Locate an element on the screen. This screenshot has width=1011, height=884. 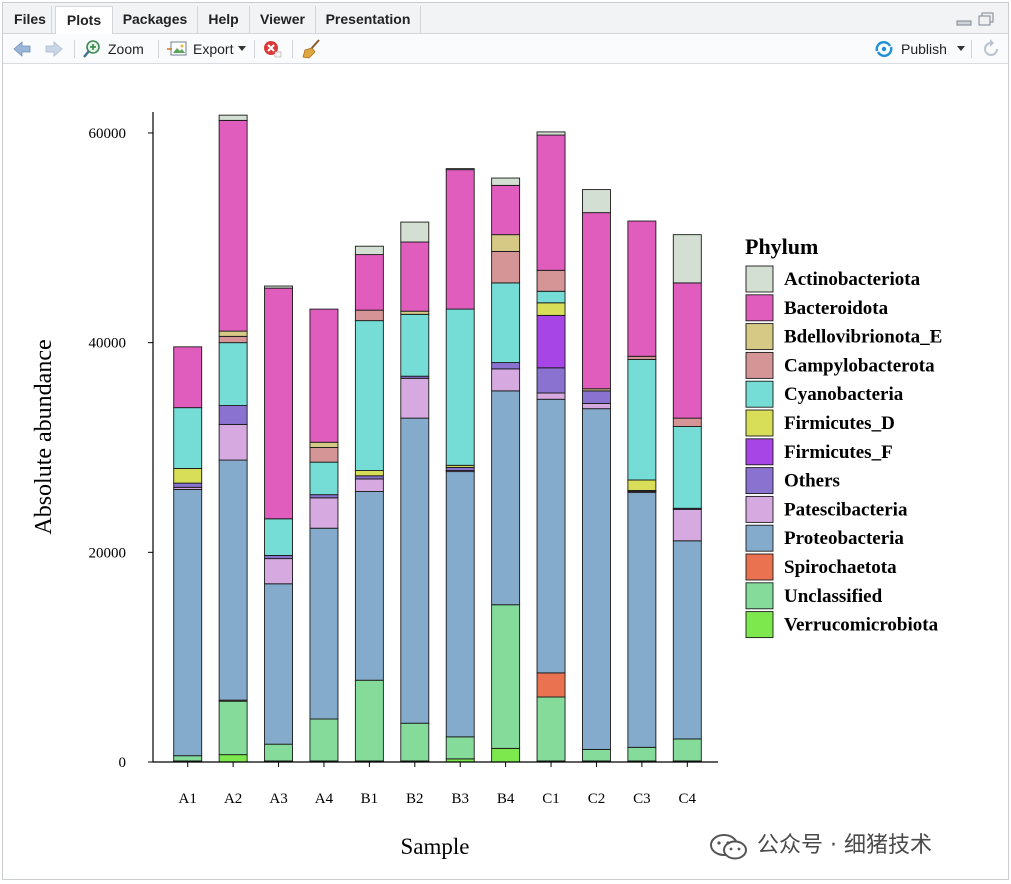
publish-icon is located at coordinates (884, 49).